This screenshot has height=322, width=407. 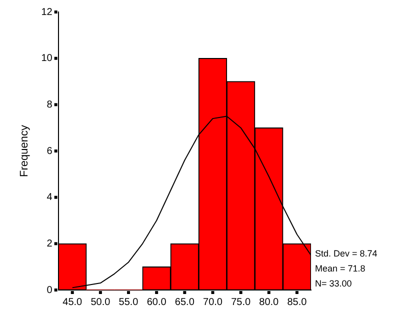 What do you see at coordinates (340, 268) in the screenshot?
I see `text: Mean = 71.8` at bounding box center [340, 268].